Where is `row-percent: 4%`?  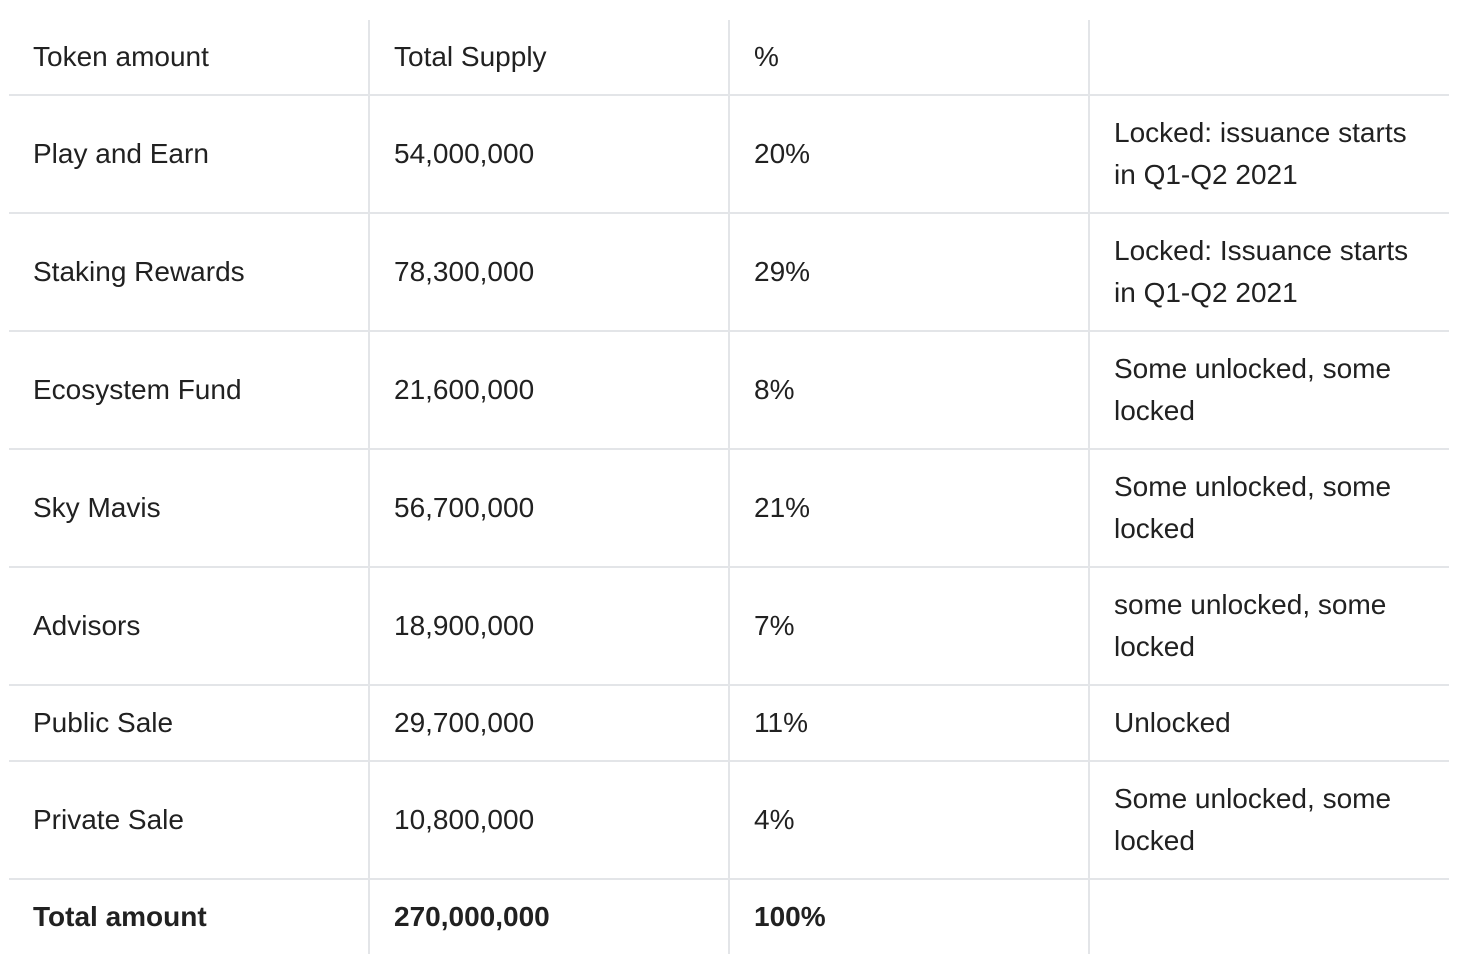 row-percent: 4% is located at coordinates (908, 820).